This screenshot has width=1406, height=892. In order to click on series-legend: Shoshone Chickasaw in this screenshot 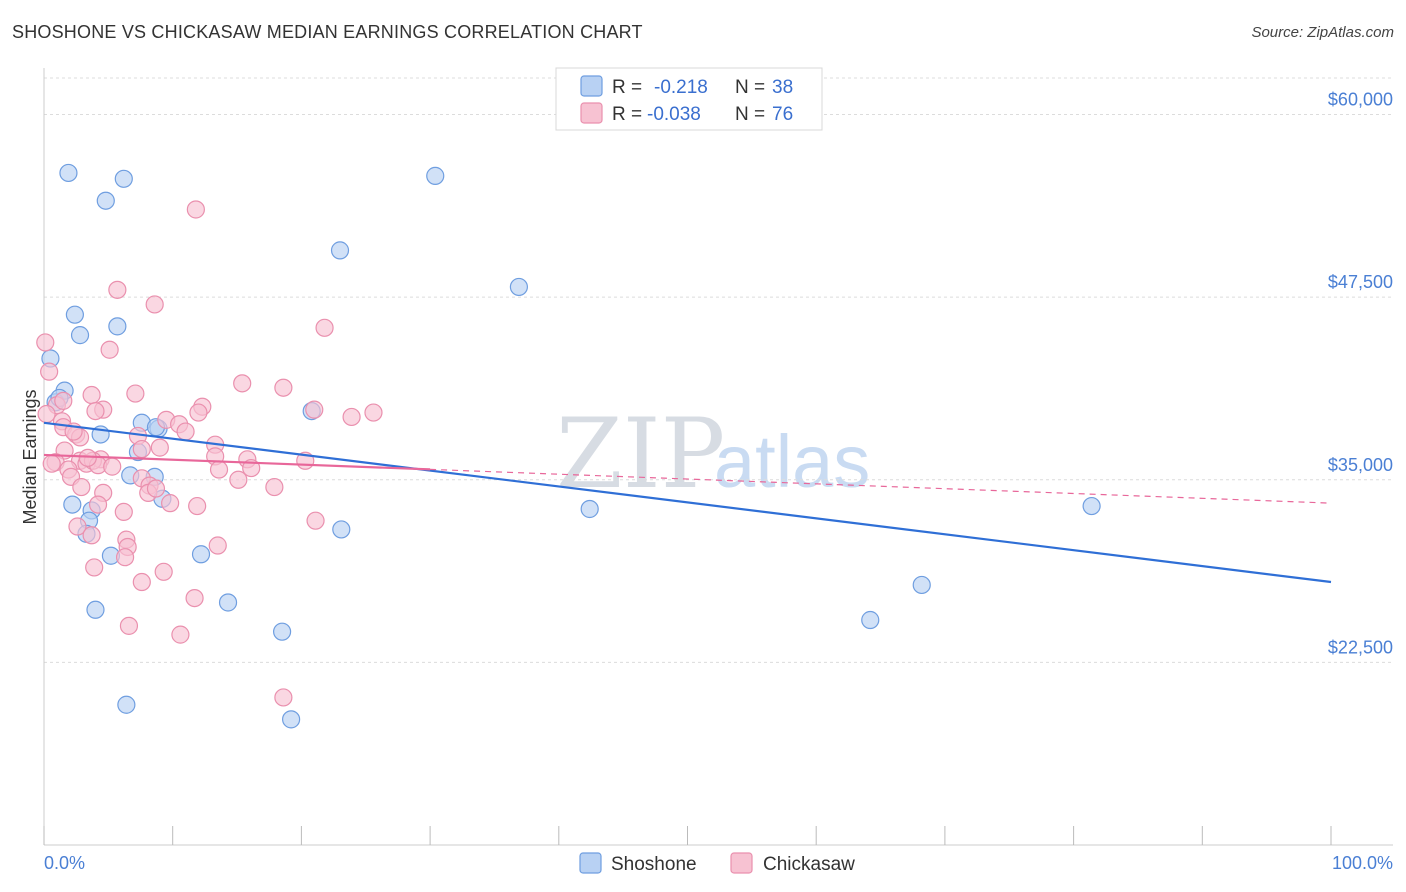, I will do `click(717, 863)`.